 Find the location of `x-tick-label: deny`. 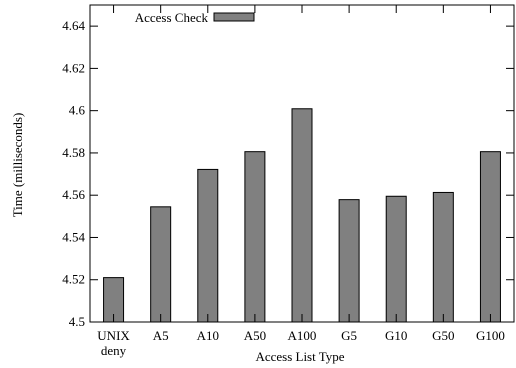

x-tick-label: deny is located at coordinates (114, 350).